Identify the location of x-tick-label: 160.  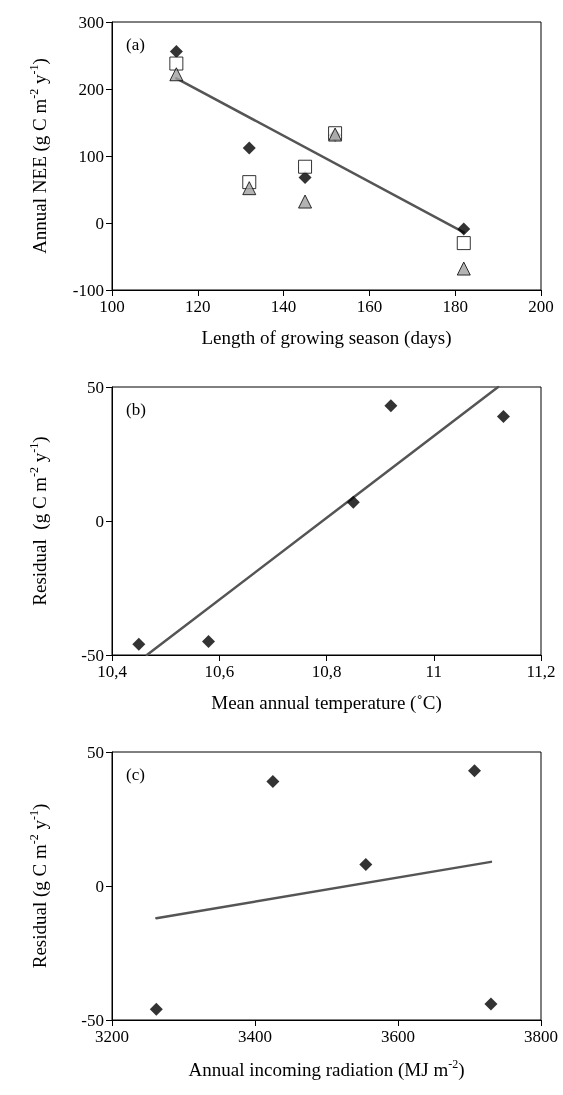
(369, 306).